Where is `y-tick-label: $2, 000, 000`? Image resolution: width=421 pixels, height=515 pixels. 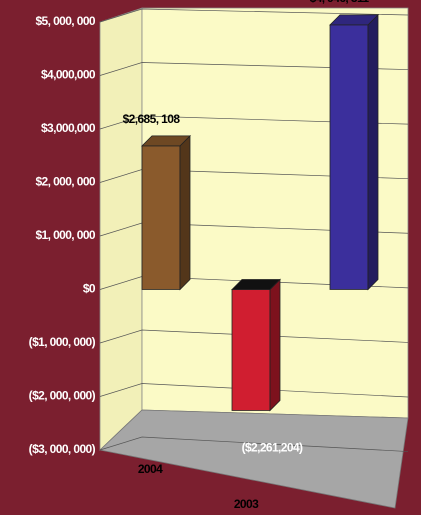
y-tick-label: $2, 000, 000 is located at coordinates (65, 182).